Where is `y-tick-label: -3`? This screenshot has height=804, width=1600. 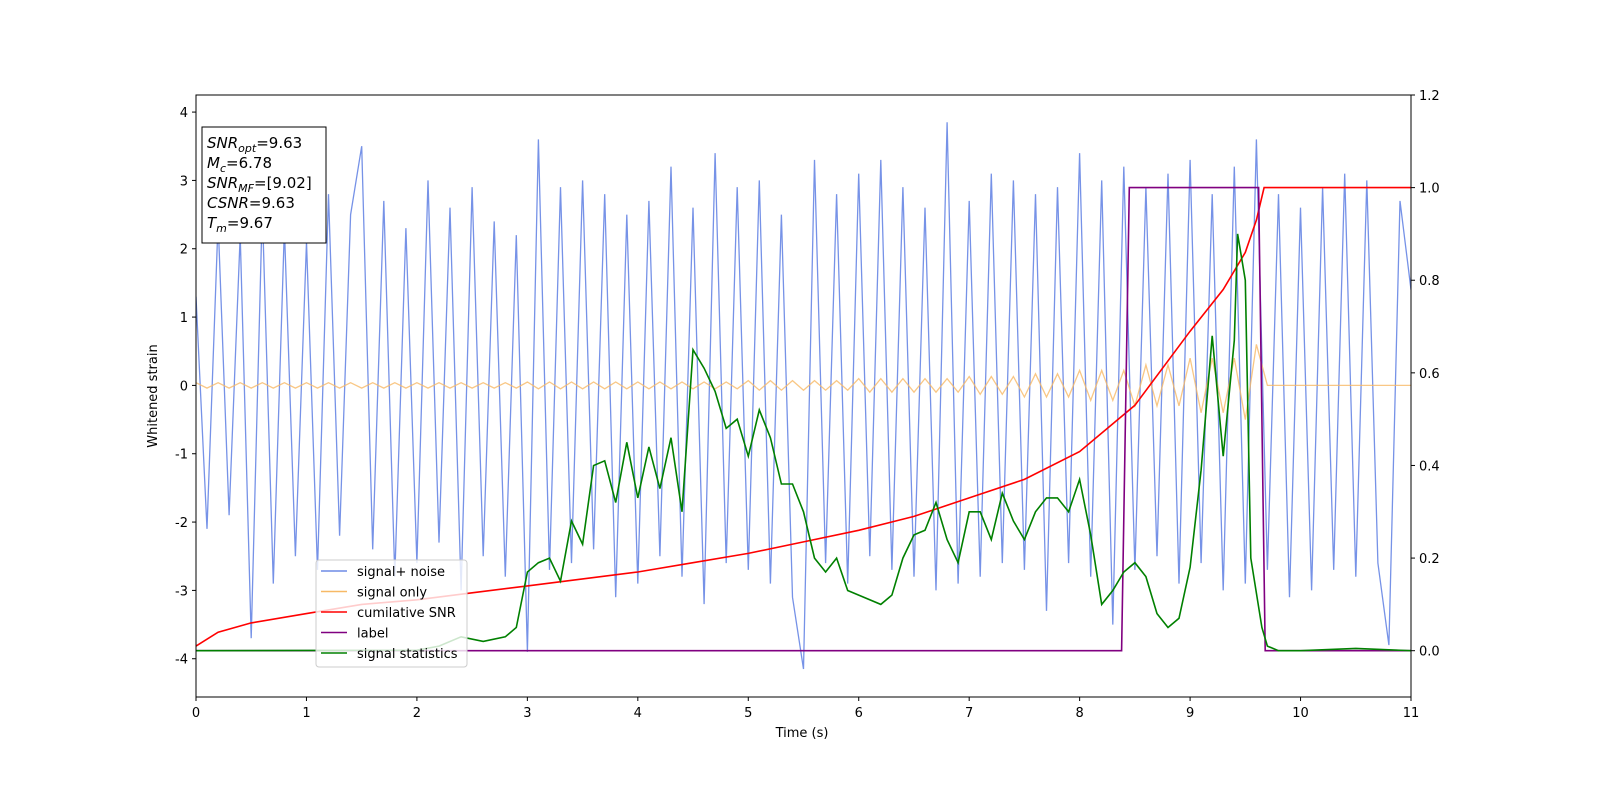
y-tick-label: -3 is located at coordinates (181, 591).